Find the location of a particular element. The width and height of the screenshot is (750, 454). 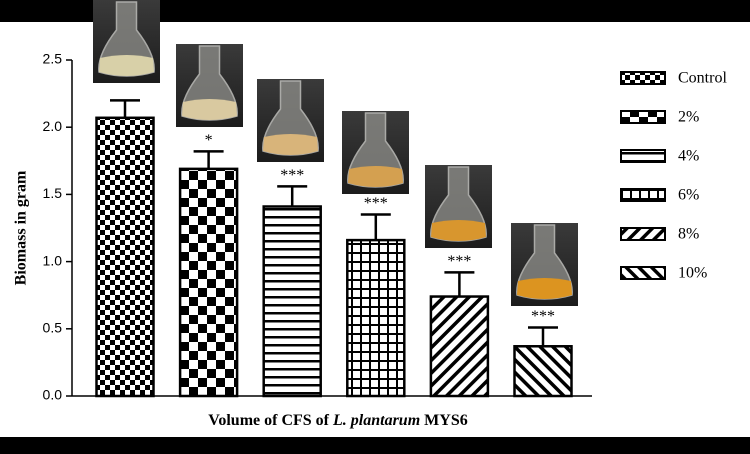

top-band is located at coordinates (375, 11).